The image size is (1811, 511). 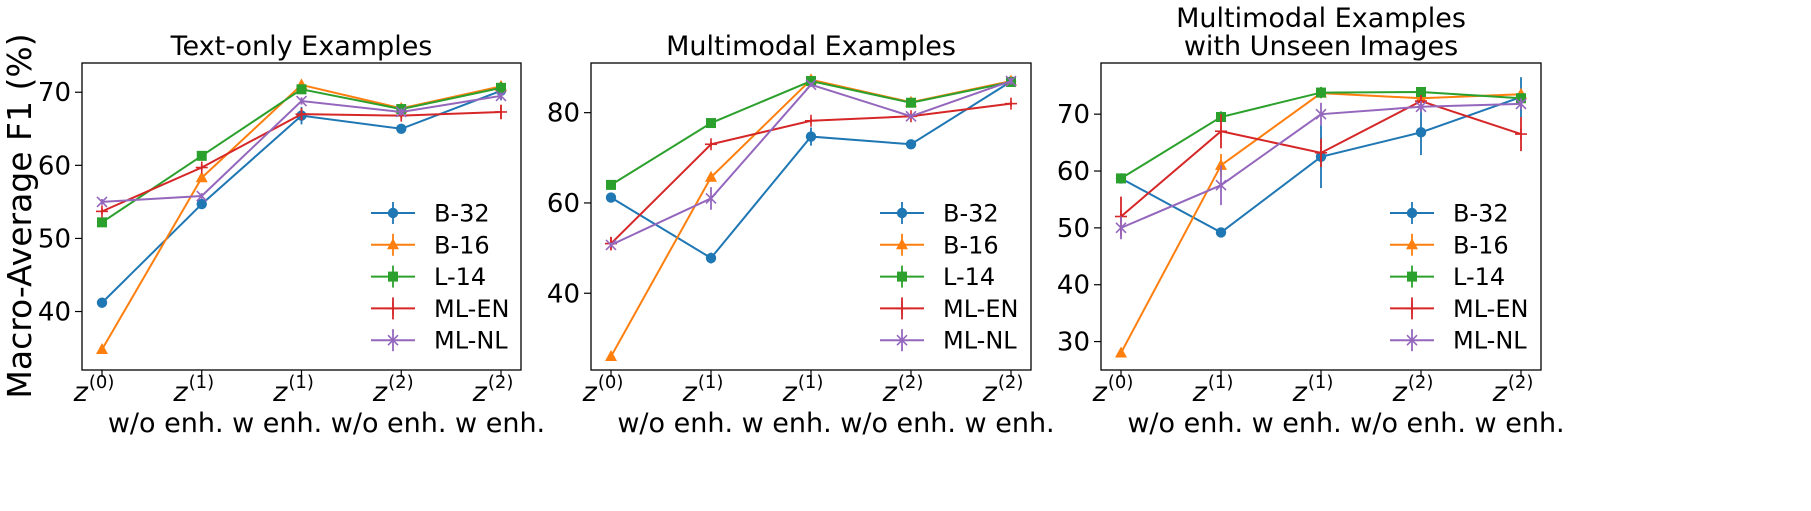 I want to click on legend-item: B-16, so click(x=430, y=245).